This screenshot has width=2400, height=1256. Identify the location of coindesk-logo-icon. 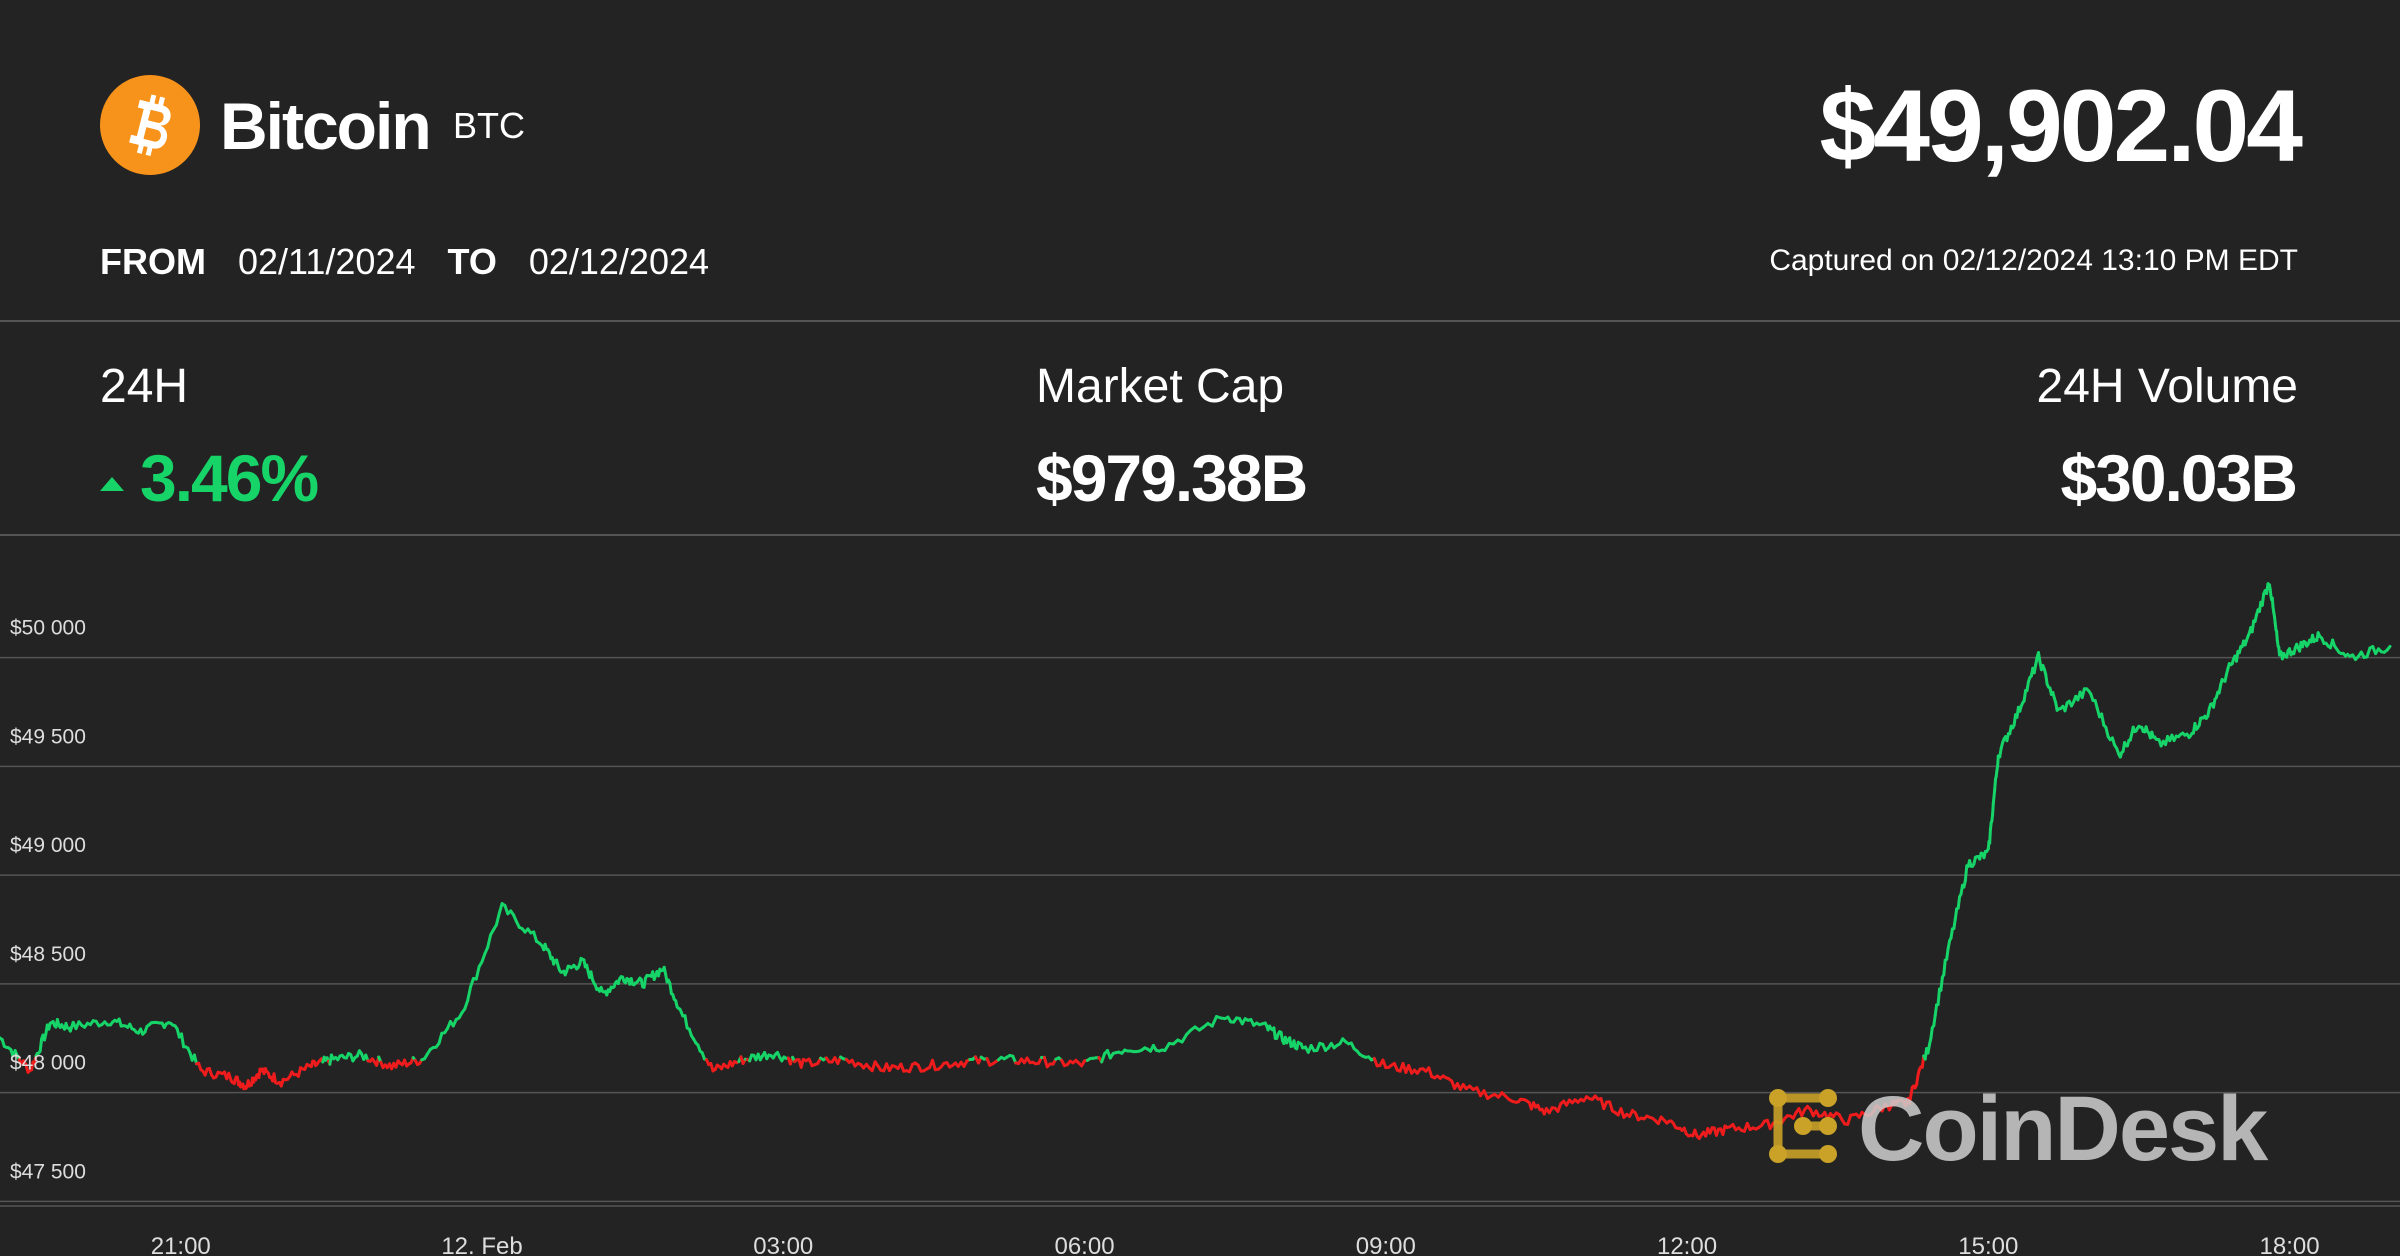
(1803, 1126).